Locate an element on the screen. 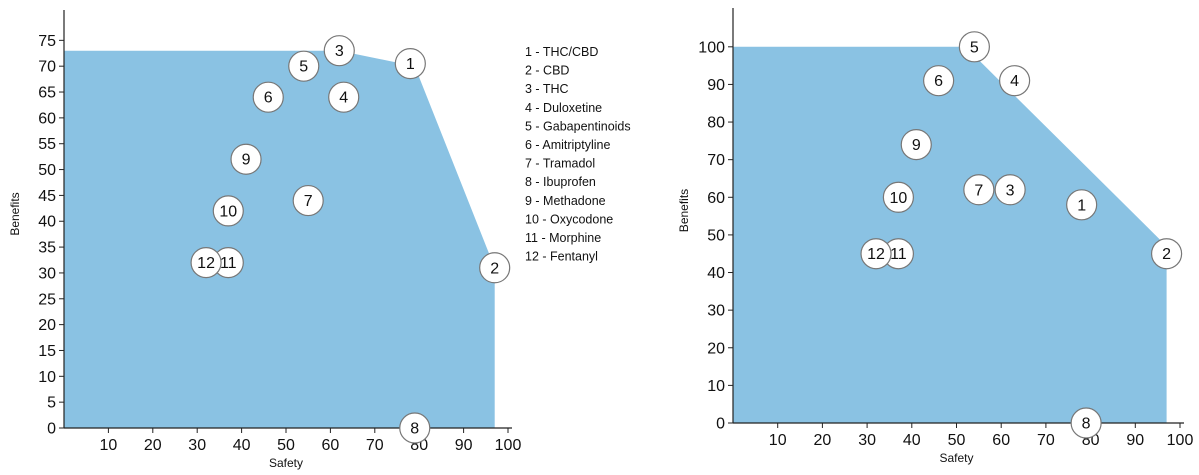  y-tick-label: 60 is located at coordinates (47, 118).